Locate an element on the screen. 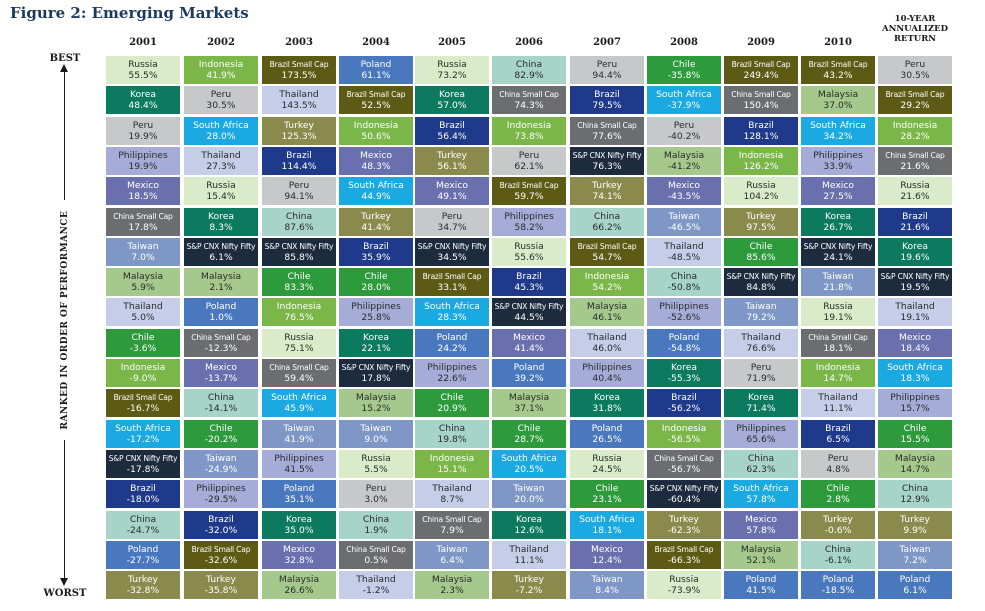 The image size is (985, 611). market-cell: Thailand -48.5% is located at coordinates (684, 251).